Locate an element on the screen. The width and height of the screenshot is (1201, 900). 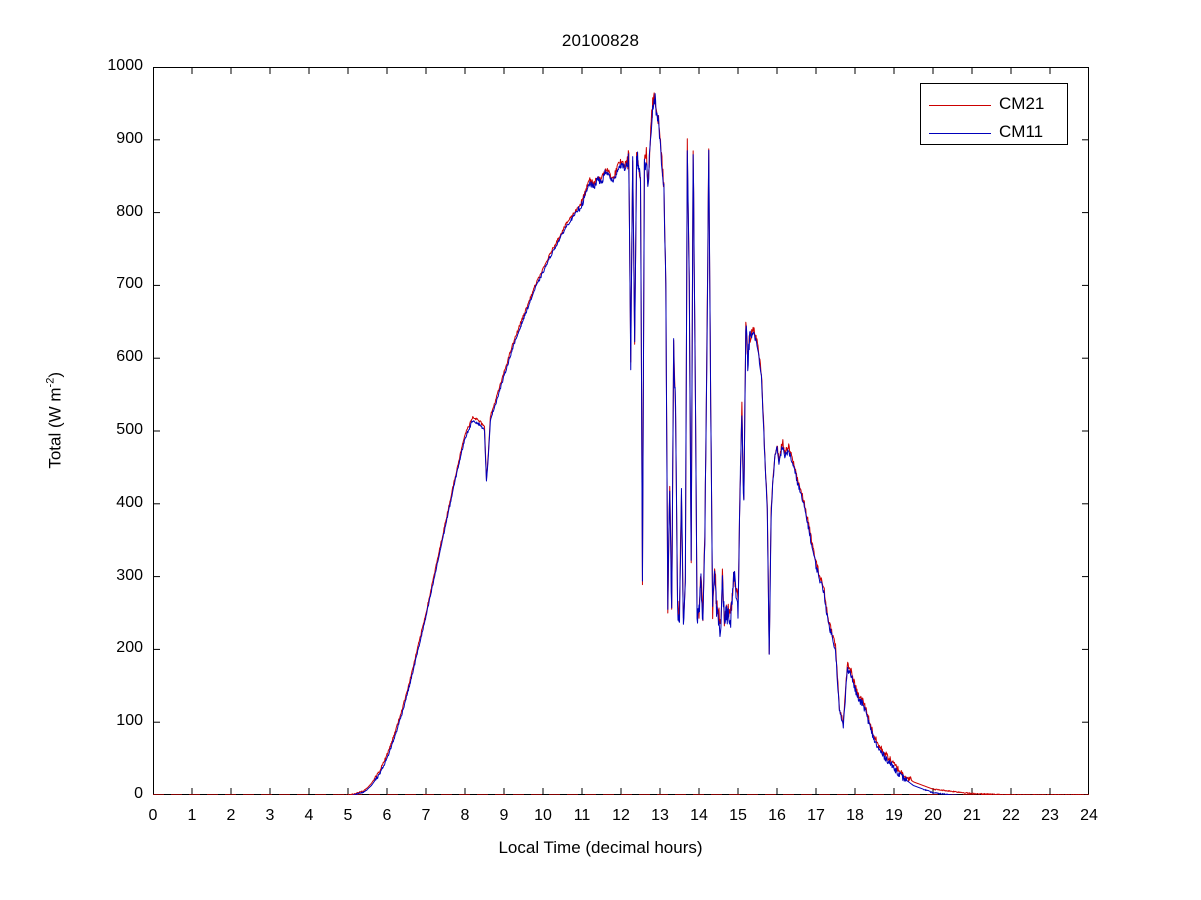
y-tick-label: 1000 is located at coordinates (125, 65).